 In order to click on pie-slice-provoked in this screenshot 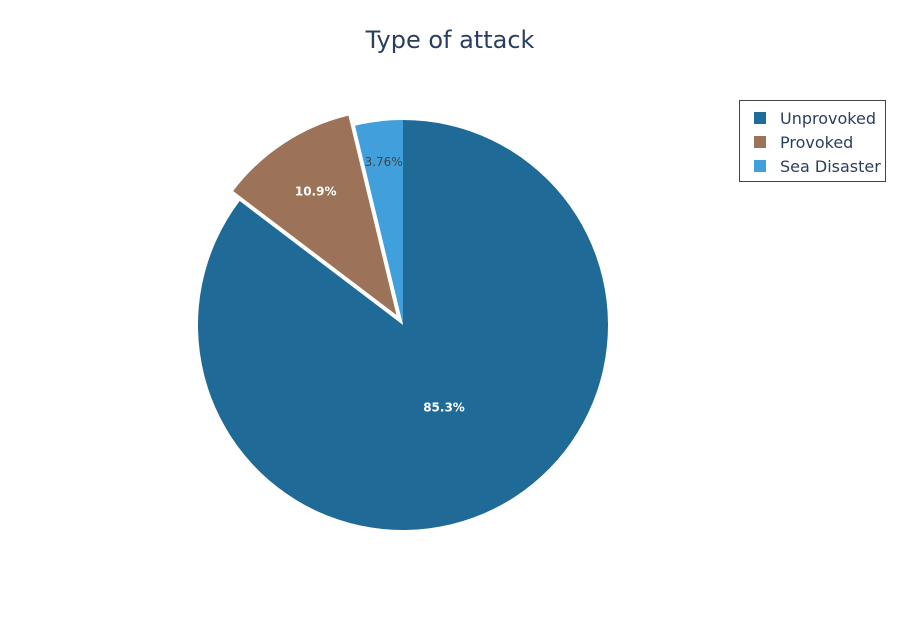, I will do `click(315, 215)`.